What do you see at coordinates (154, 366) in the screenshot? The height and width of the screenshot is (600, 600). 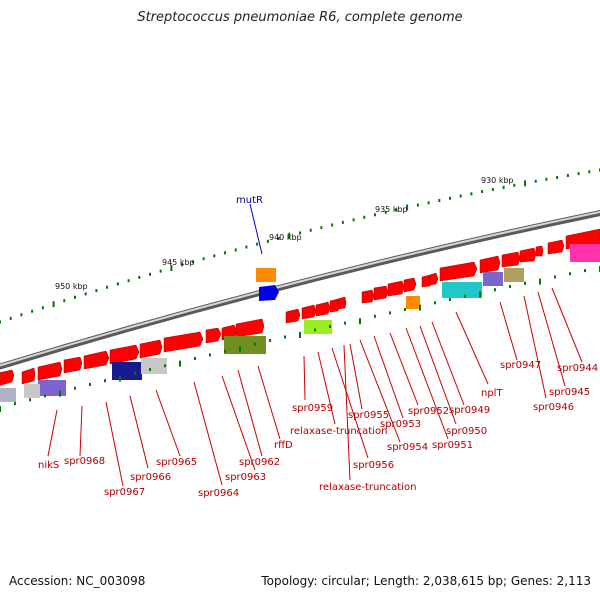 I see `gene-box-grey` at bounding box center [154, 366].